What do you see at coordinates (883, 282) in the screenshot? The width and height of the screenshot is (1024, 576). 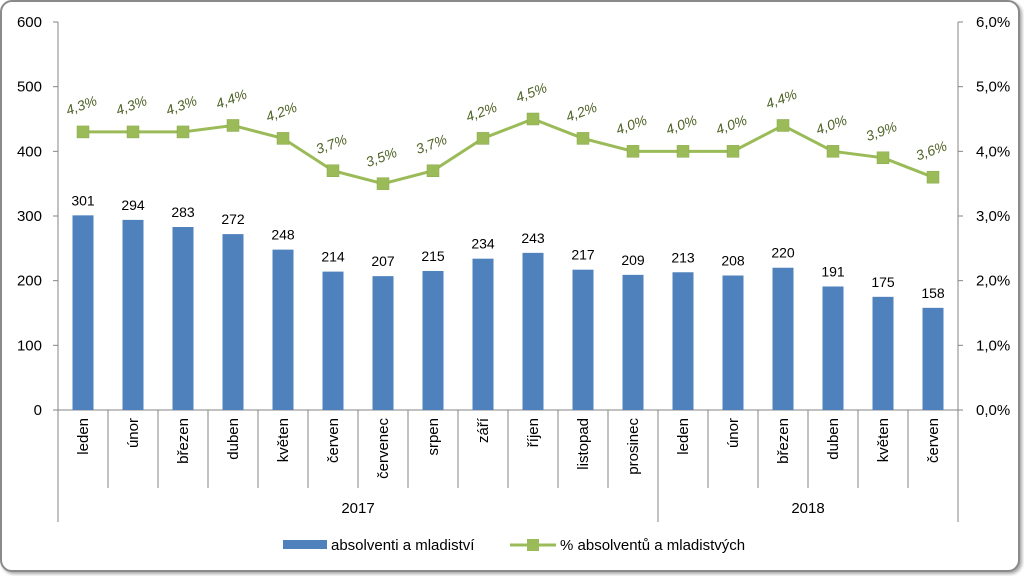 I see `bar-data-label: 175` at bounding box center [883, 282].